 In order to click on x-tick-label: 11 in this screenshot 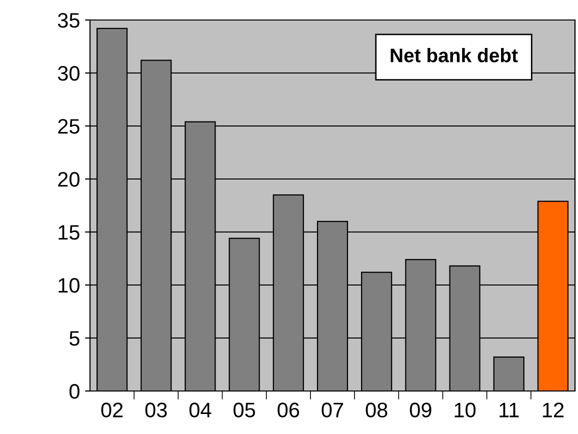, I will do `click(509, 410)`.